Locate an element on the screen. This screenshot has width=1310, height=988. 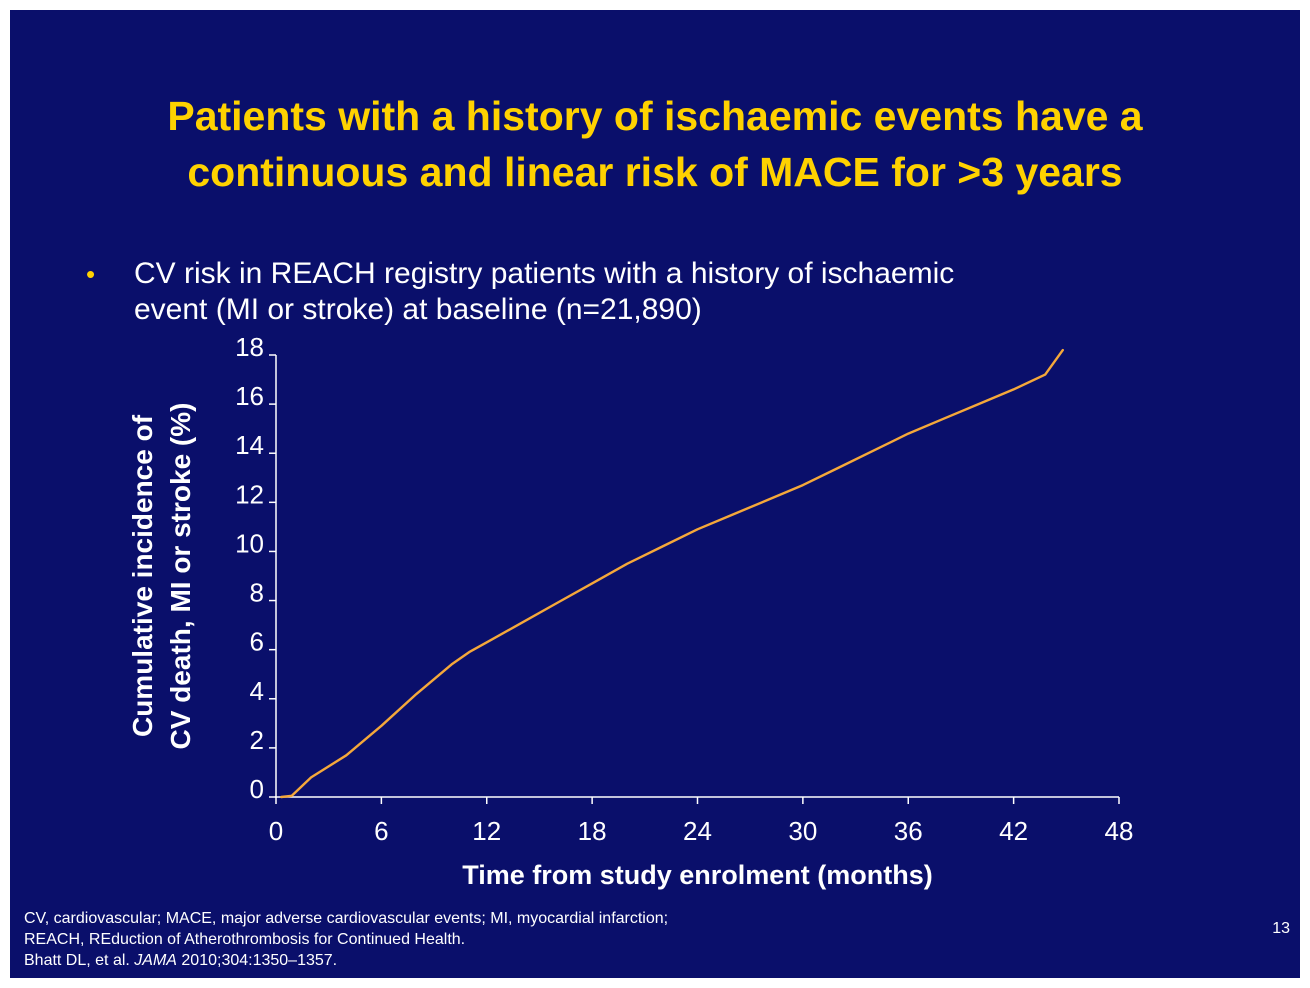
y-tick-label: 18 is located at coordinates (249, 347).